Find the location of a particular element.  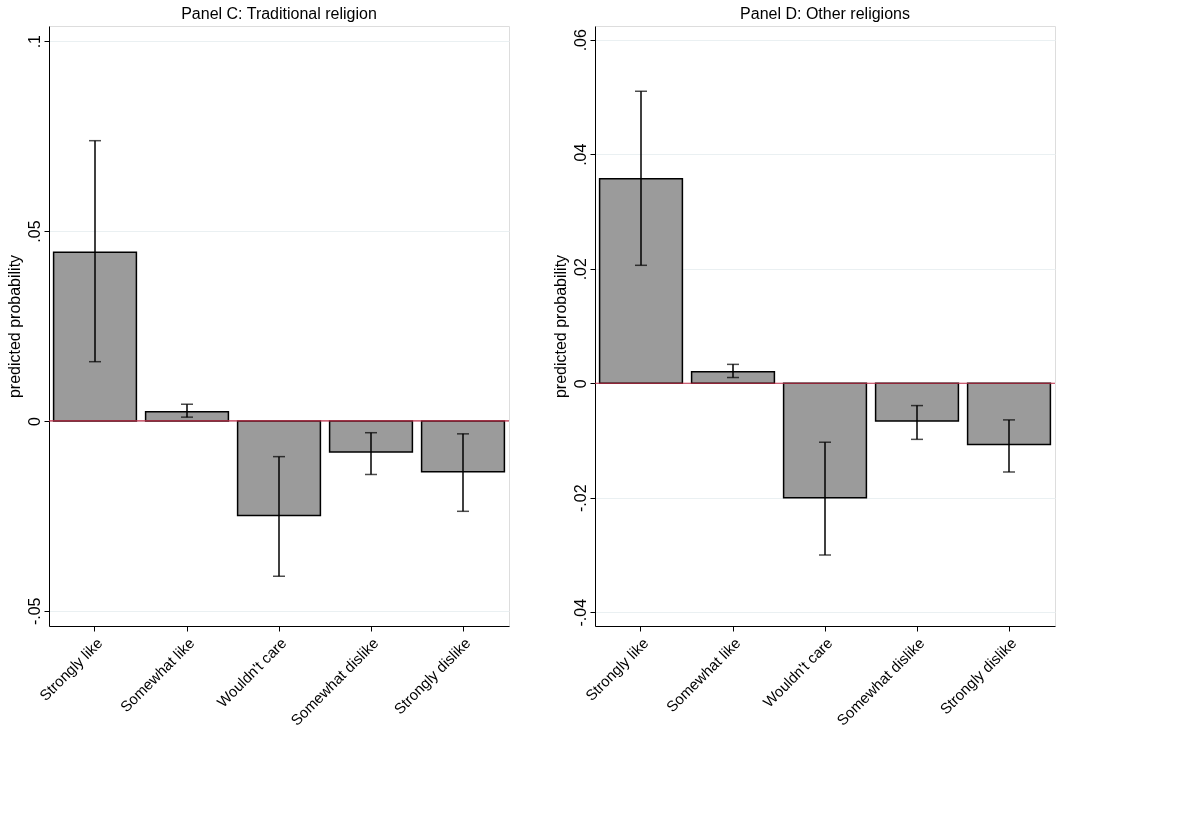

y-tick-label: .02 is located at coordinates (580, 269).